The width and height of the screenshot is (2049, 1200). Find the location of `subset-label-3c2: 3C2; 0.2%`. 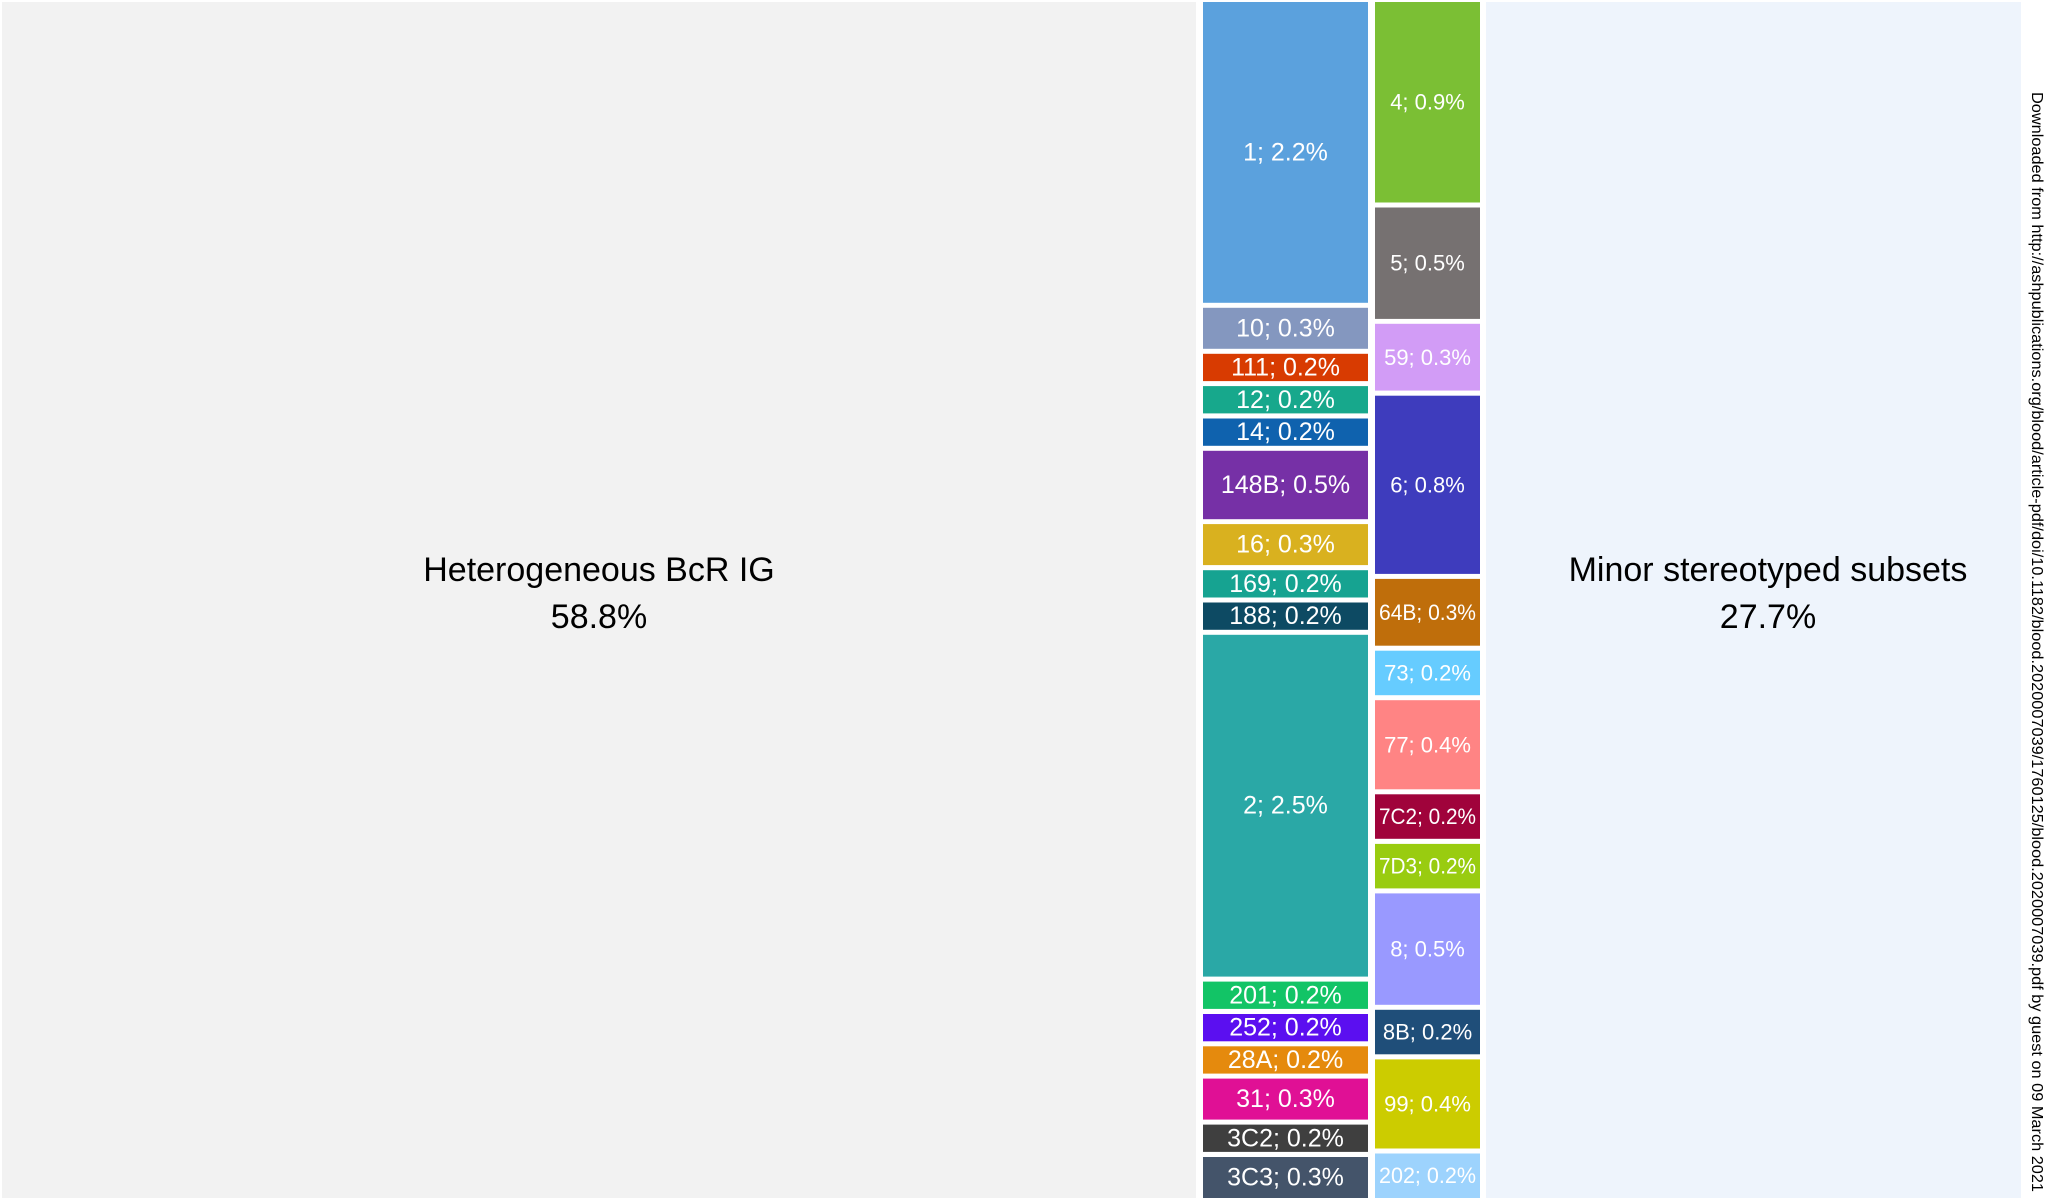

subset-label-3c2: 3C2; 0.2% is located at coordinates (1285, 1138).